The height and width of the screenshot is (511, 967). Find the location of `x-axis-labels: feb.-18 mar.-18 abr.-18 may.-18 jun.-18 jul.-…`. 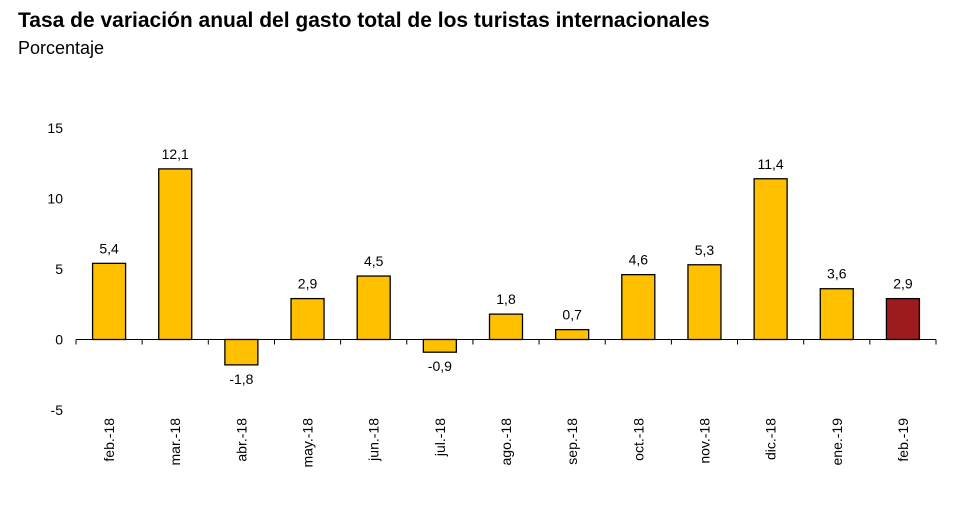

x-axis-labels: feb.-18 mar.-18 abr.-18 may.-18 jun.-18 jul.-… is located at coordinates (506, 443).